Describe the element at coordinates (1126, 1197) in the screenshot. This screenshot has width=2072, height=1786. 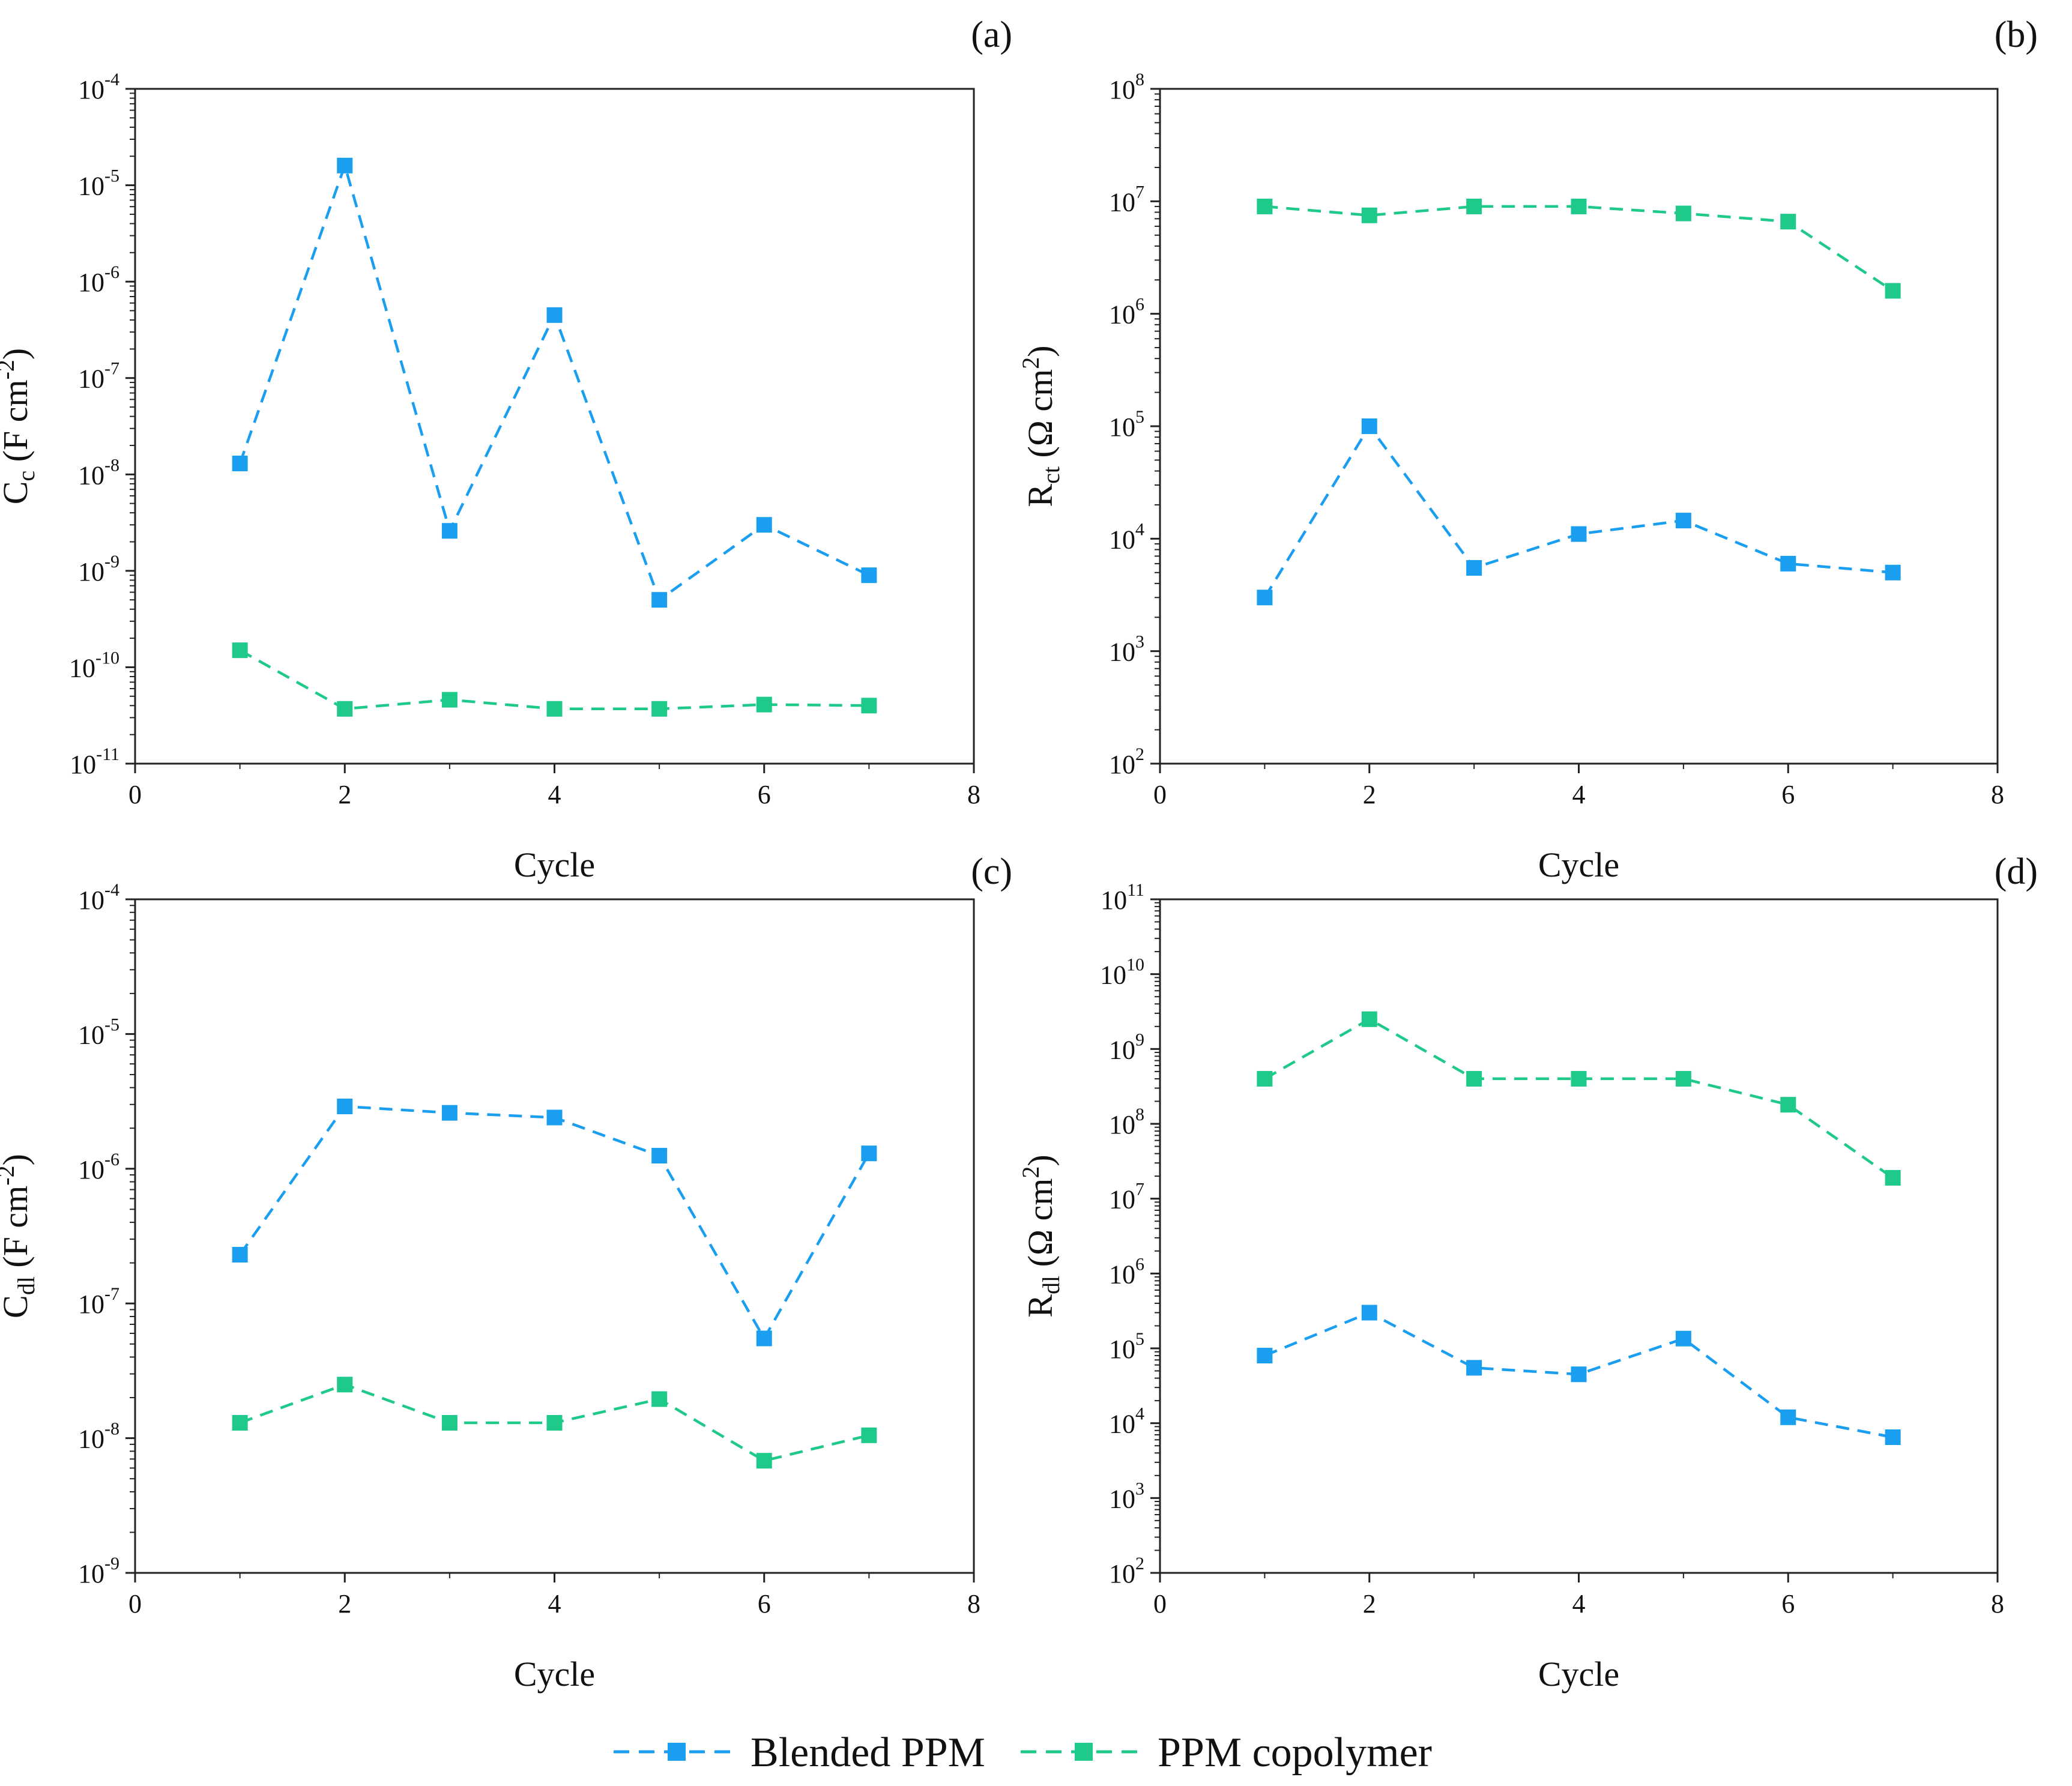
I see `y-tick-label: 10⁷` at that location.